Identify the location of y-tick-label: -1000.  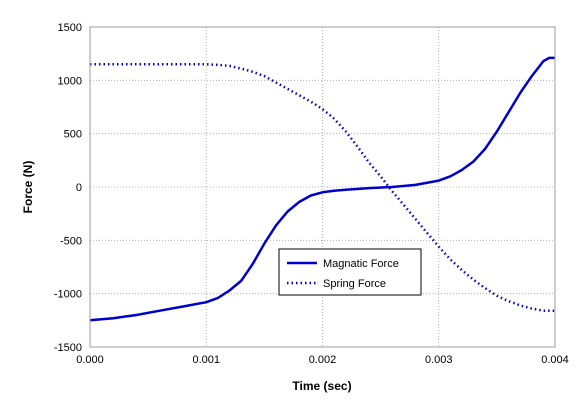
(68, 295).